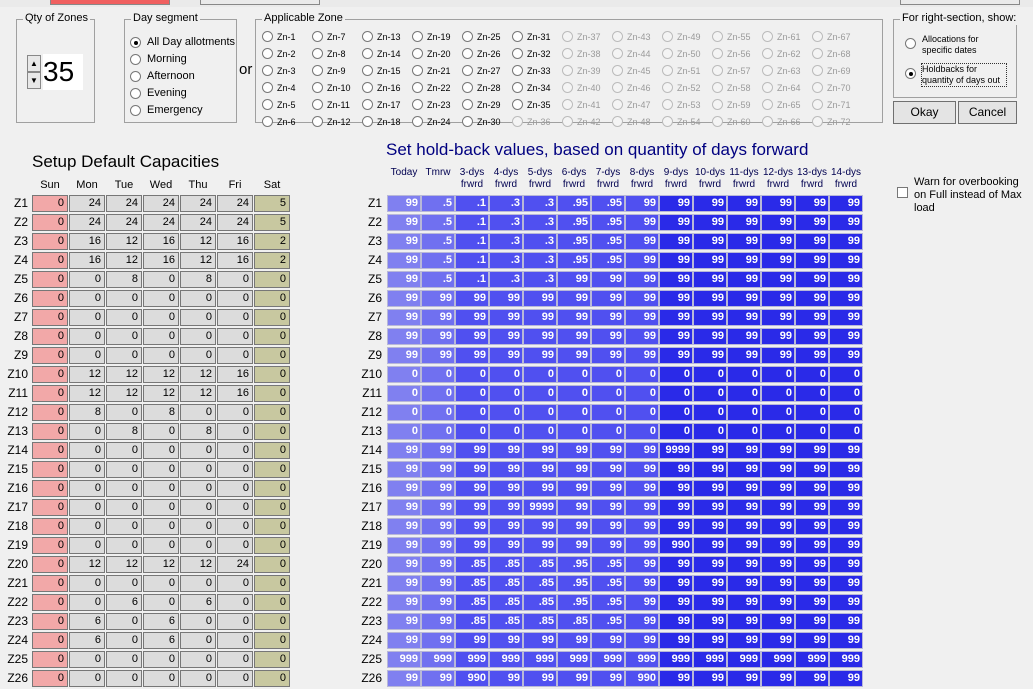 This screenshot has width=1033, height=689. I want to click on okay-button: Okay, so click(924, 112).